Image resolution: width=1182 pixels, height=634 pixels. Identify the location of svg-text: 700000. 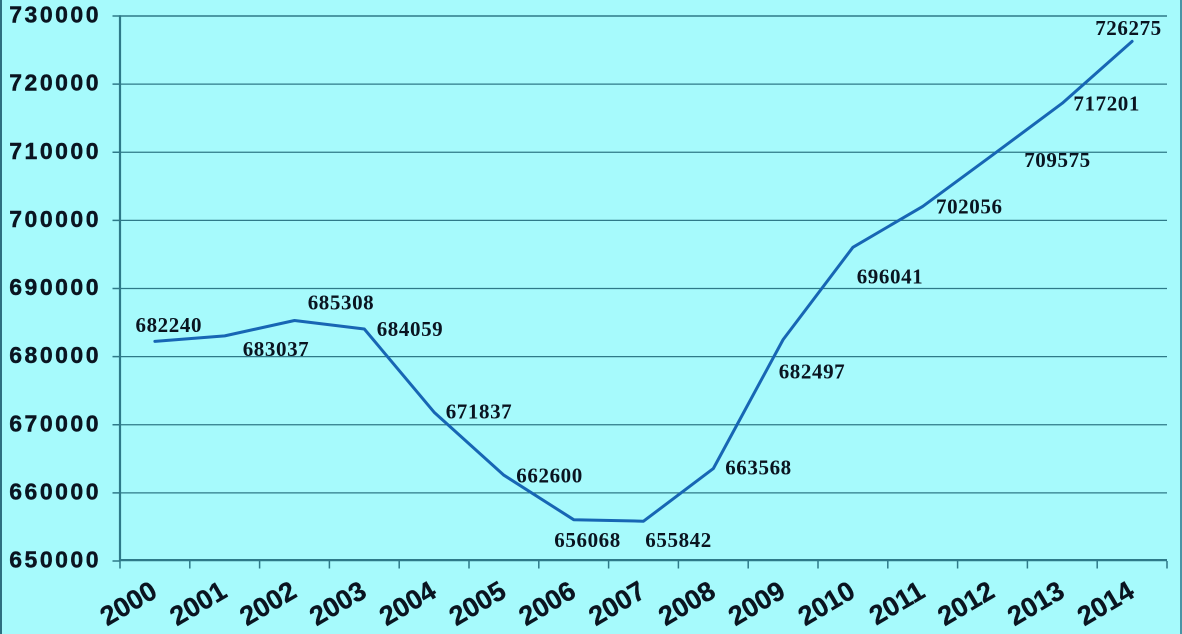
(55, 219).